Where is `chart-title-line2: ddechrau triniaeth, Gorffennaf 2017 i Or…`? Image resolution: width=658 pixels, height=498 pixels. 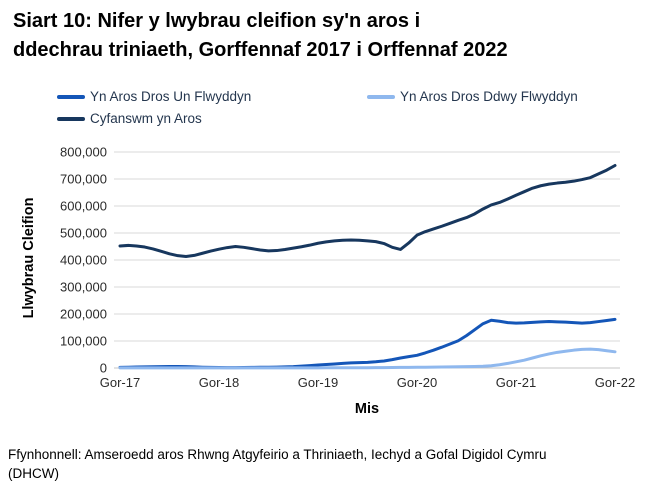
chart-title-line2: ddechrau triniaeth, Gorffennaf 2017 i Or… is located at coordinates (260, 50).